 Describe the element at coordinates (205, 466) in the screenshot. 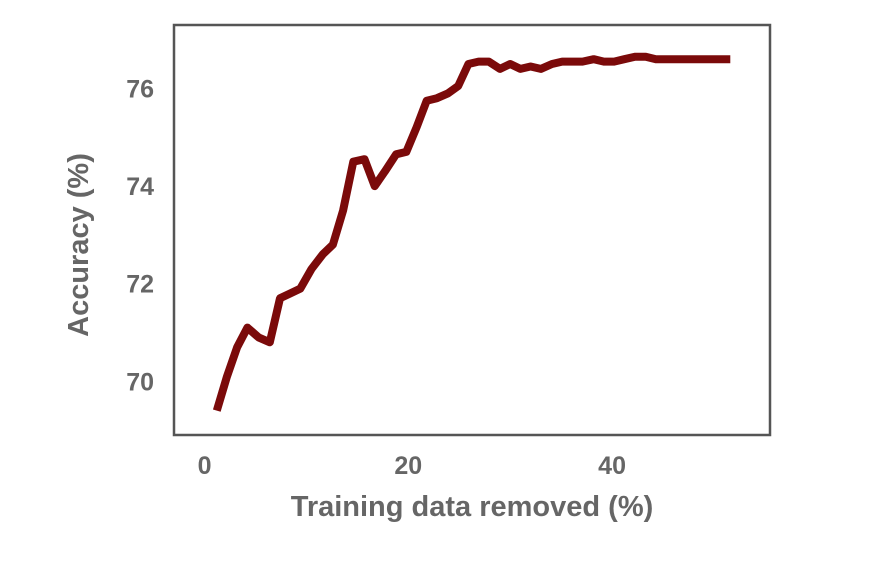

I see `x-tick-label: 0` at that location.